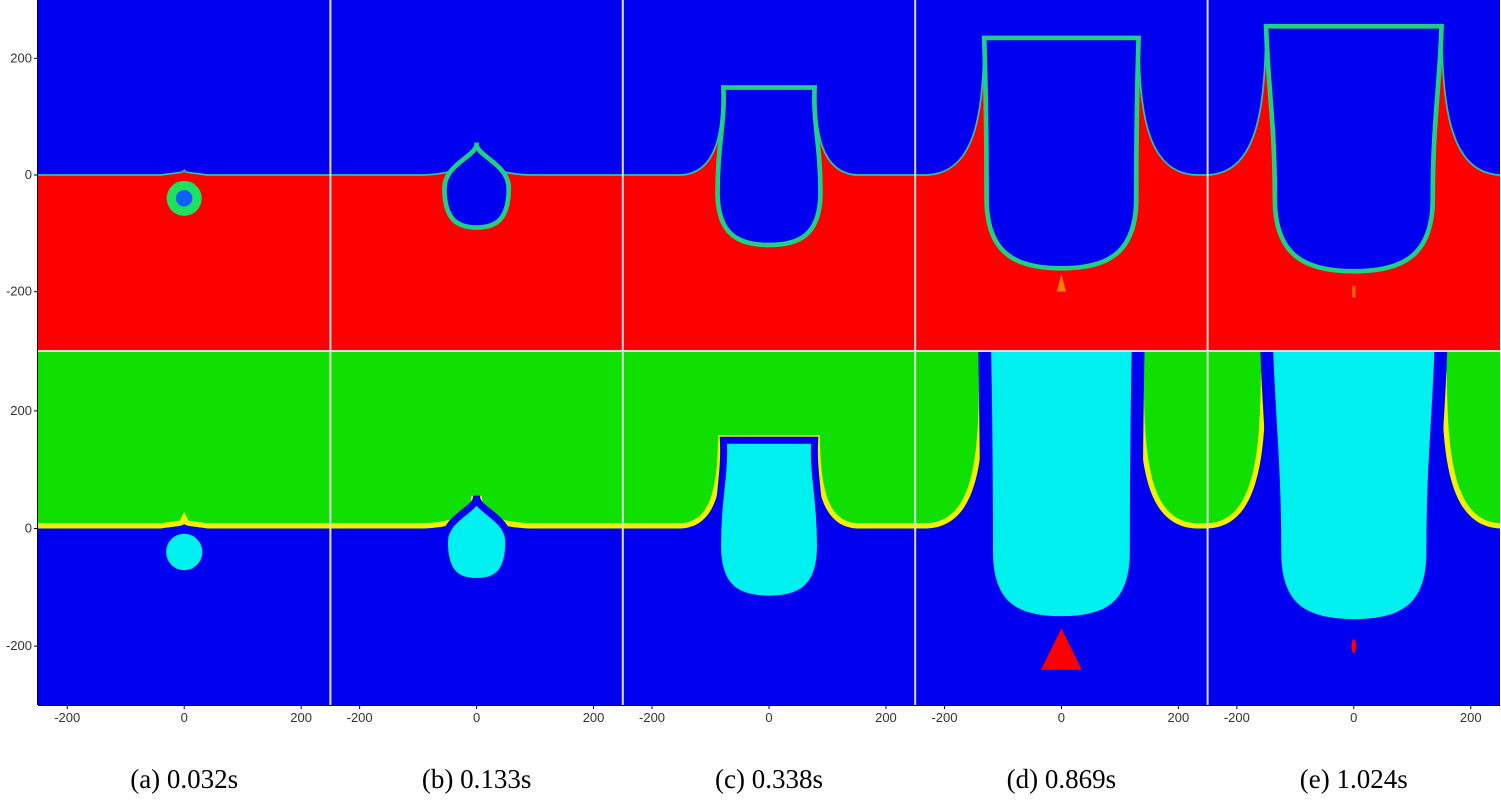 This screenshot has width=1501, height=801. What do you see at coordinates (1062, 779) in the screenshot?
I see `panel-caption: (d) 0.869s` at bounding box center [1062, 779].